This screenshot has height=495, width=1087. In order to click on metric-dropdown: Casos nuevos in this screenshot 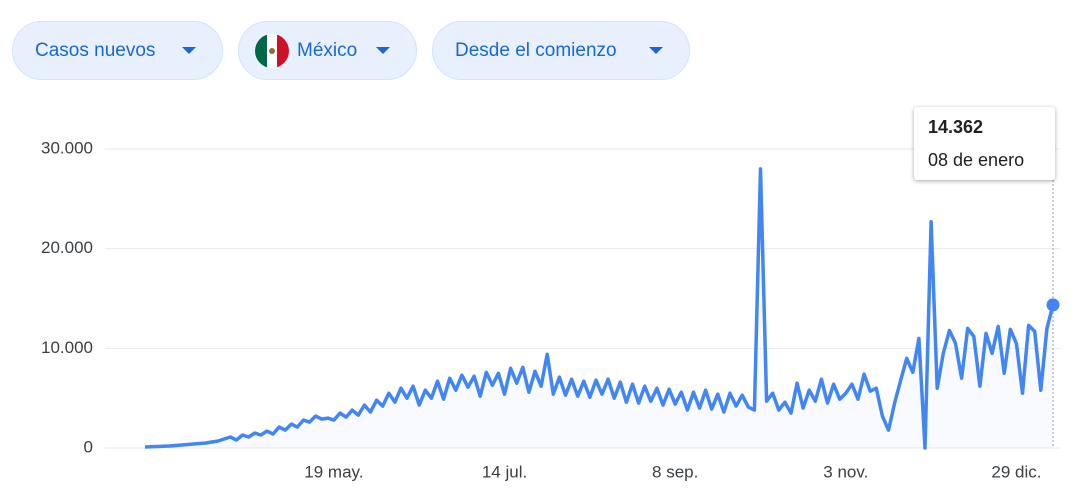, I will do `click(117, 50)`.